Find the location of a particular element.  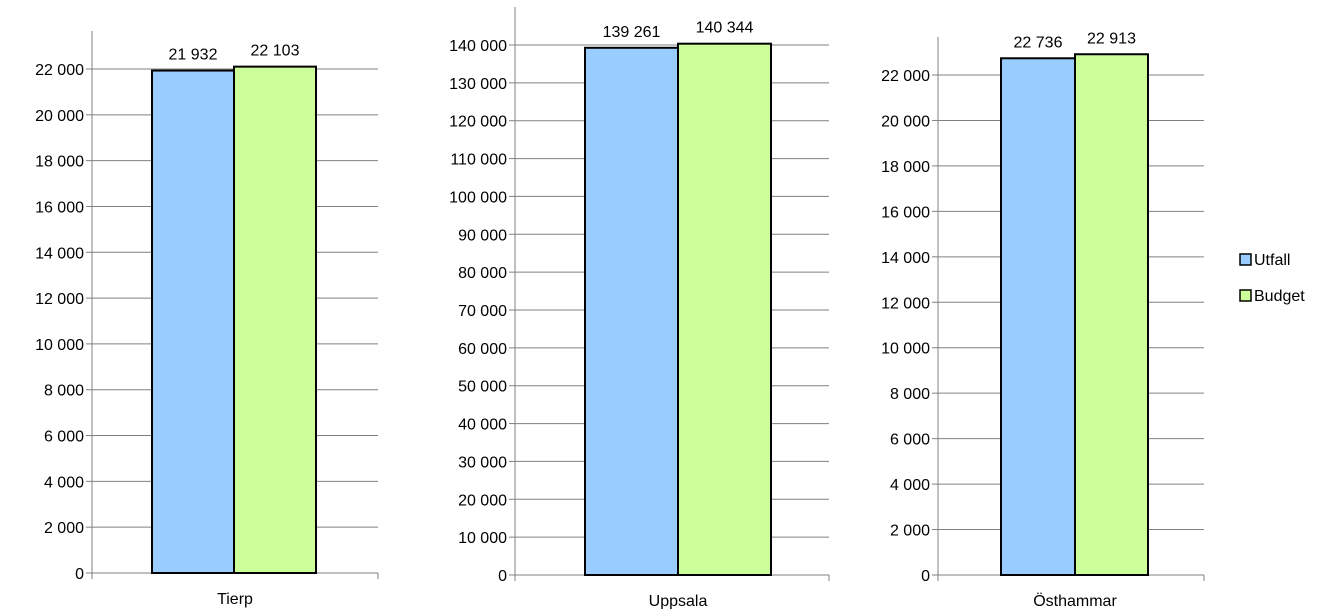

y-tick-label: 50 000 is located at coordinates (482, 387).